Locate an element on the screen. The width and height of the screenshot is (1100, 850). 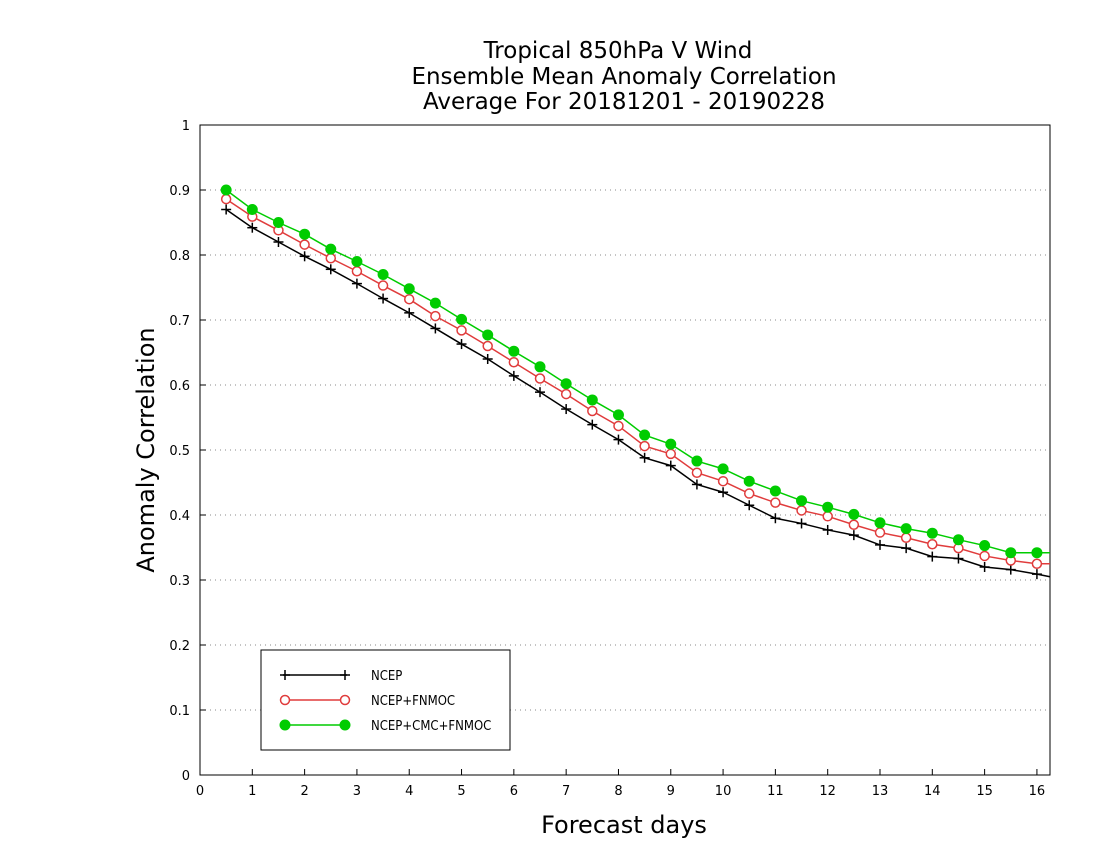
y-tick-label: 0.8 is located at coordinates (179, 256).